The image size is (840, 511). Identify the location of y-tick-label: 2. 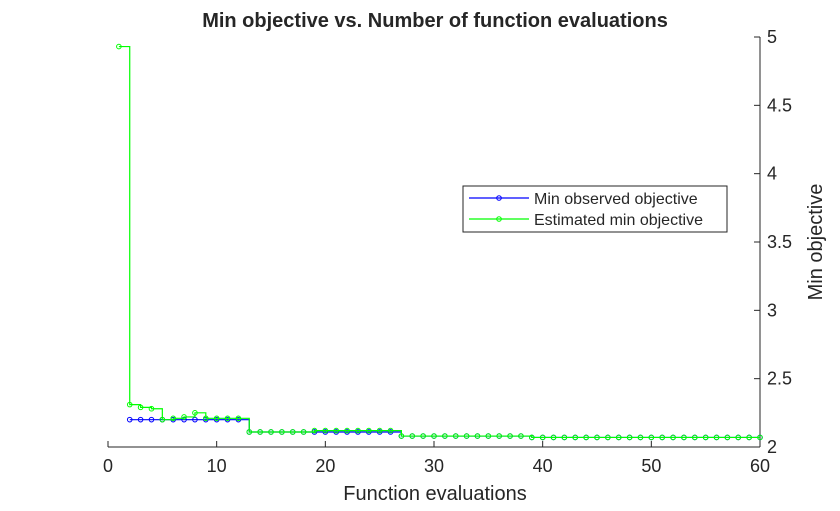
(772, 447).